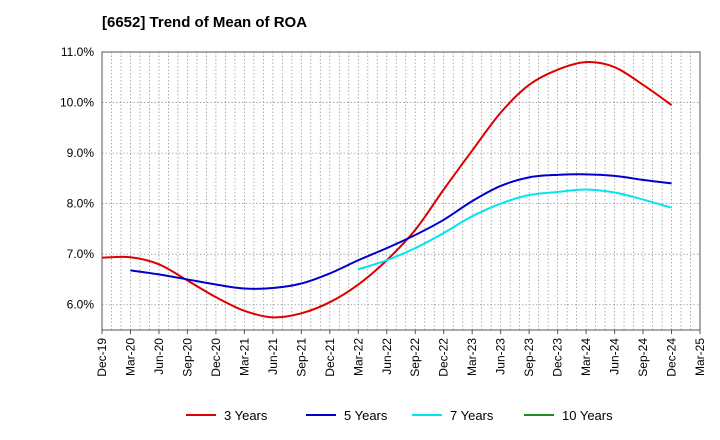 Image resolution: width=720 pixels, height=440 pixels. What do you see at coordinates (330, 357) in the screenshot?
I see `x-tick-label: Dec-21` at bounding box center [330, 357].